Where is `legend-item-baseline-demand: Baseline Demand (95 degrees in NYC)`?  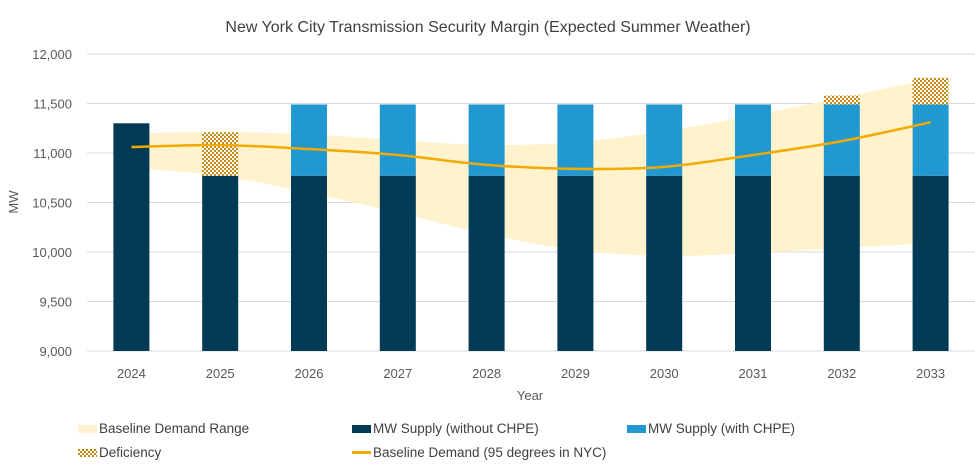 legend-item-baseline-demand: Baseline Demand (95 degrees in NYC) is located at coordinates (479, 452).